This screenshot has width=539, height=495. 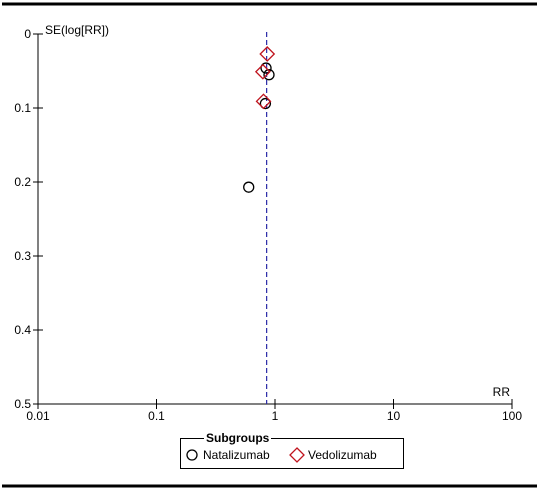 I want to click on x-tick-label: 10, so click(x=394, y=416).